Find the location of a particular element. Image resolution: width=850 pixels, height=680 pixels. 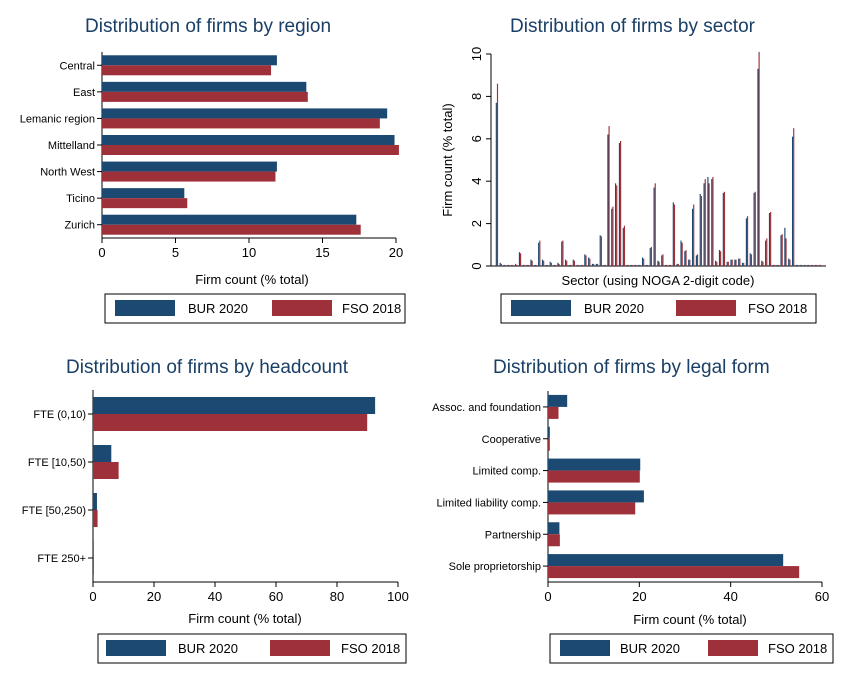

bar-bur-2020-lemanic-region is located at coordinates (245, 113).